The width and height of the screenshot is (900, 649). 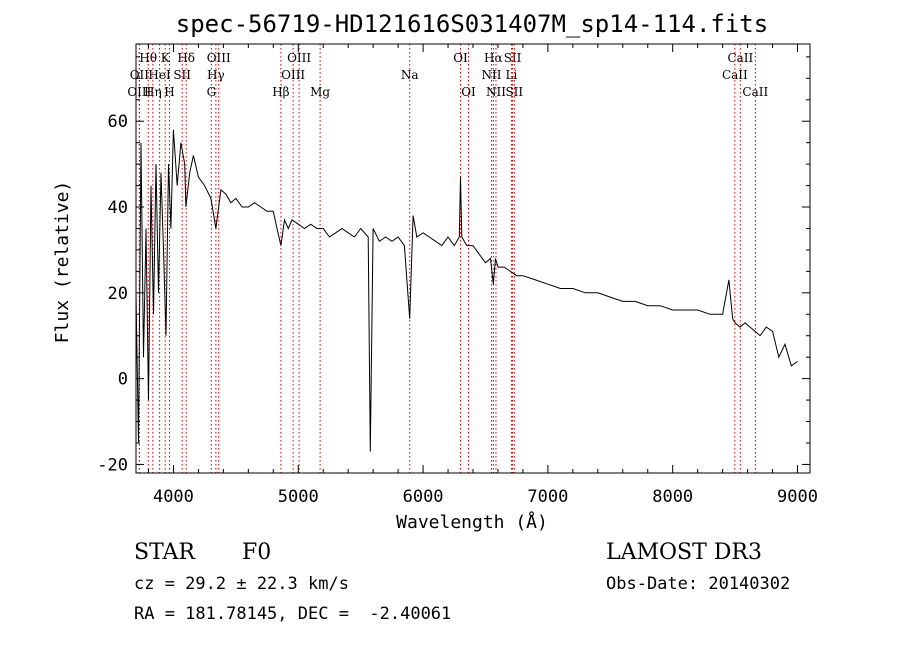 What do you see at coordinates (186, 58) in the screenshot?
I see `line-label: Hδ` at bounding box center [186, 58].